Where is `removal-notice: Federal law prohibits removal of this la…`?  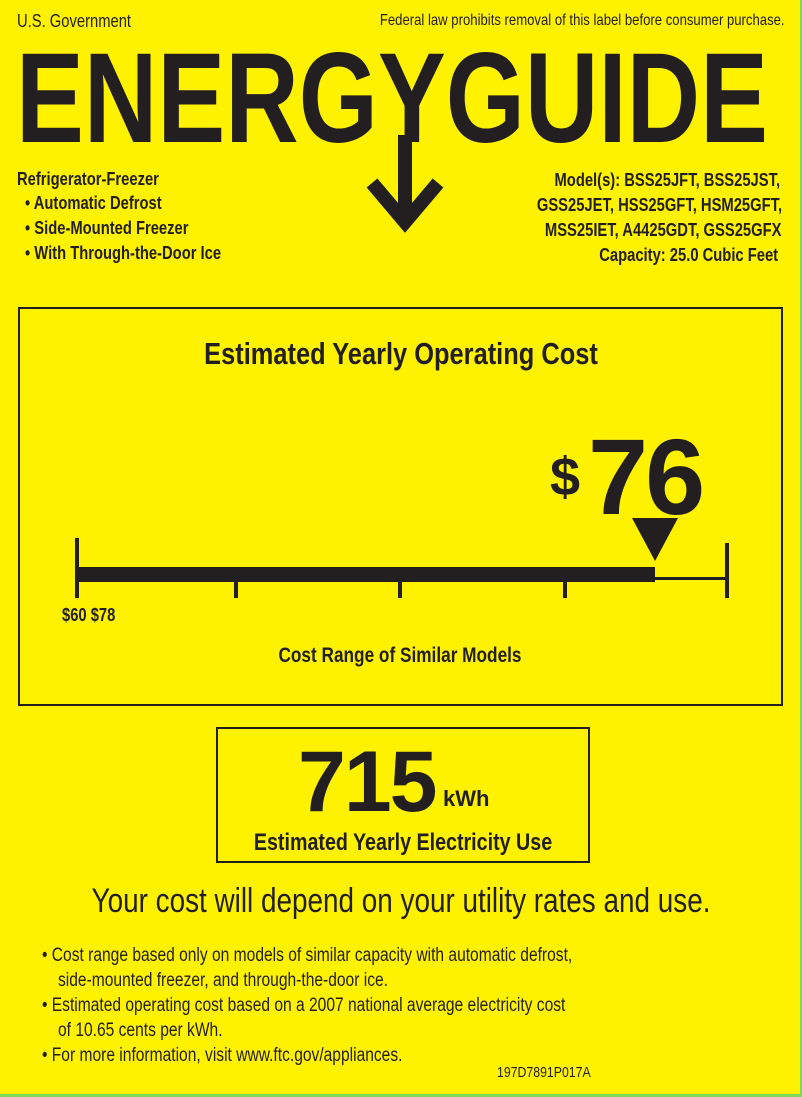 removal-notice: Federal law prohibits removal of this la… is located at coordinates (582, 20).